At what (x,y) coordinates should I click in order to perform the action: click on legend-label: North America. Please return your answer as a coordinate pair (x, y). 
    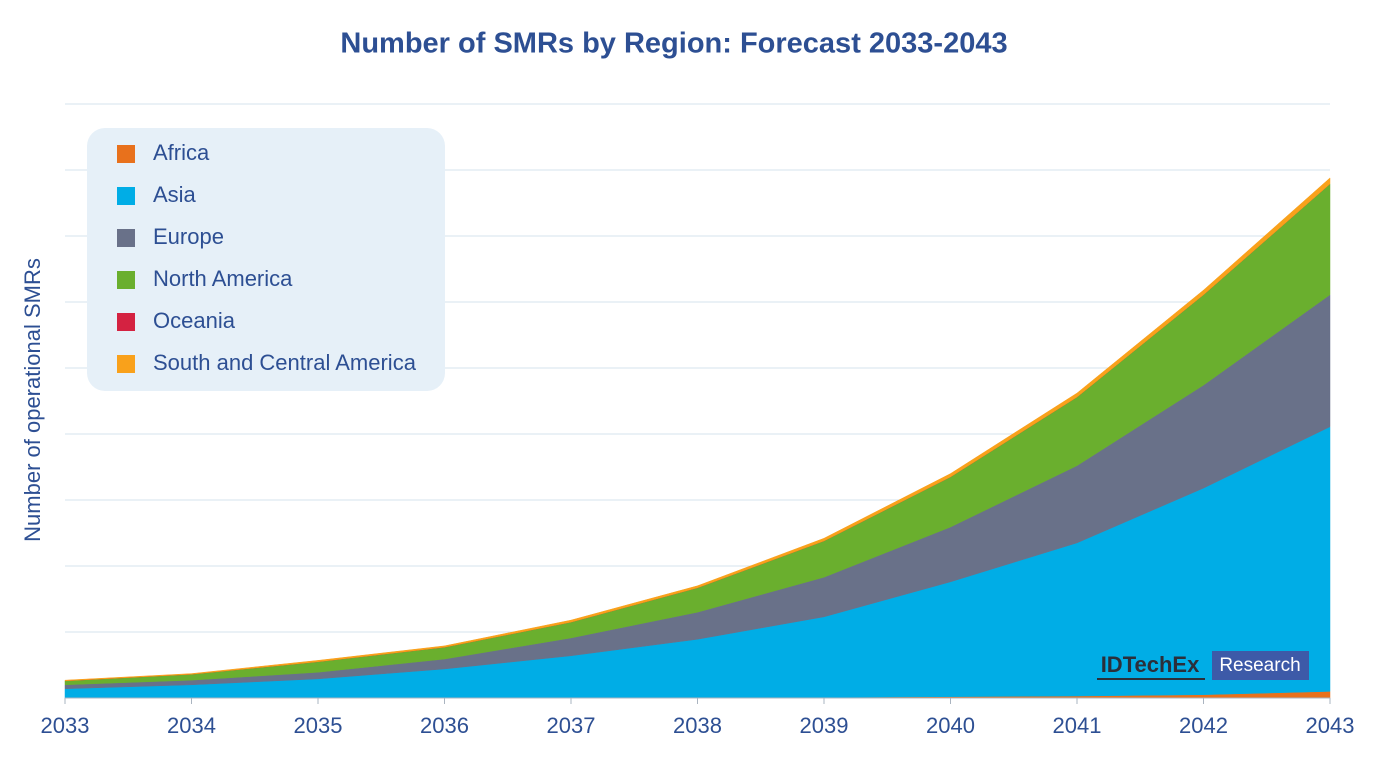
    Looking at the image, I should click on (223, 278).